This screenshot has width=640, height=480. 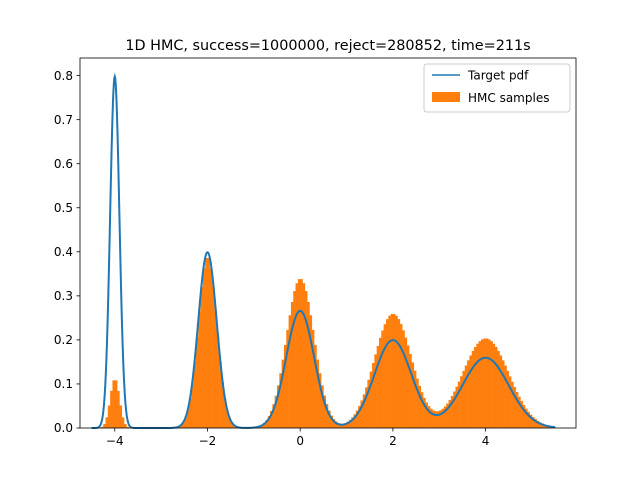 What do you see at coordinates (115, 441) in the screenshot?
I see `x-tick-label: −4` at bounding box center [115, 441].